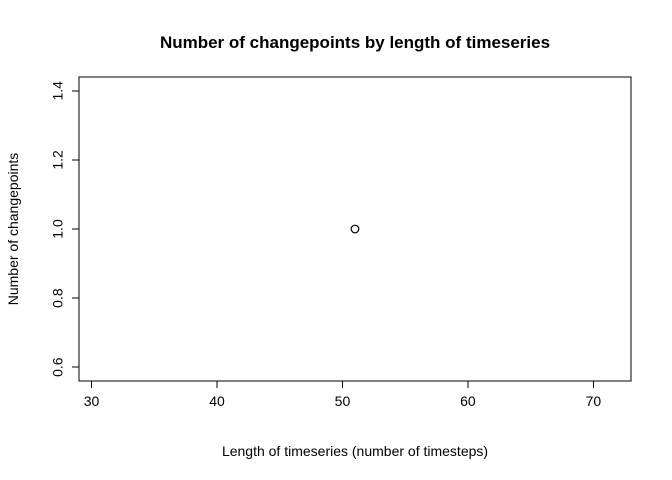 Image resolution: width=672 pixels, height=480 pixels. Describe the element at coordinates (468, 401) in the screenshot. I see `x-tick-label: 60` at that location.